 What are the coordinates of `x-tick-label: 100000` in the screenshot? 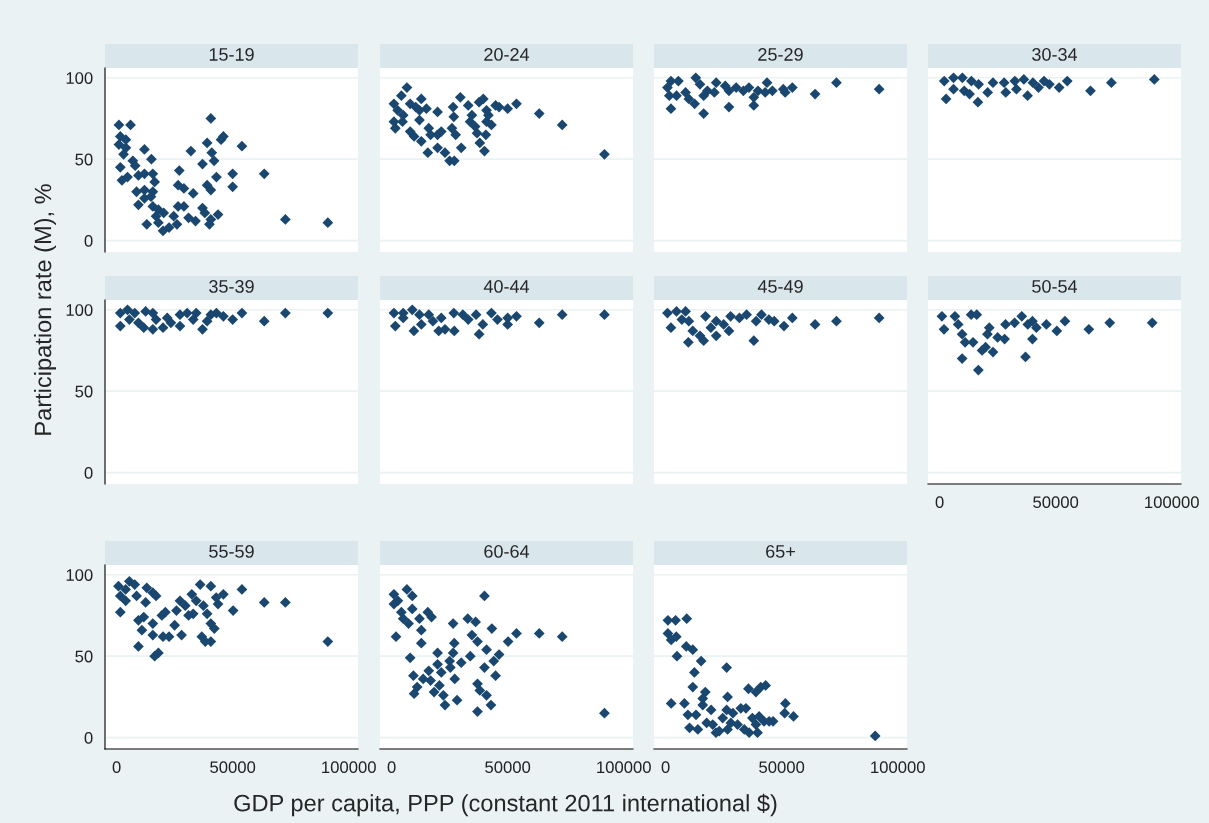 It's located at (624, 767).